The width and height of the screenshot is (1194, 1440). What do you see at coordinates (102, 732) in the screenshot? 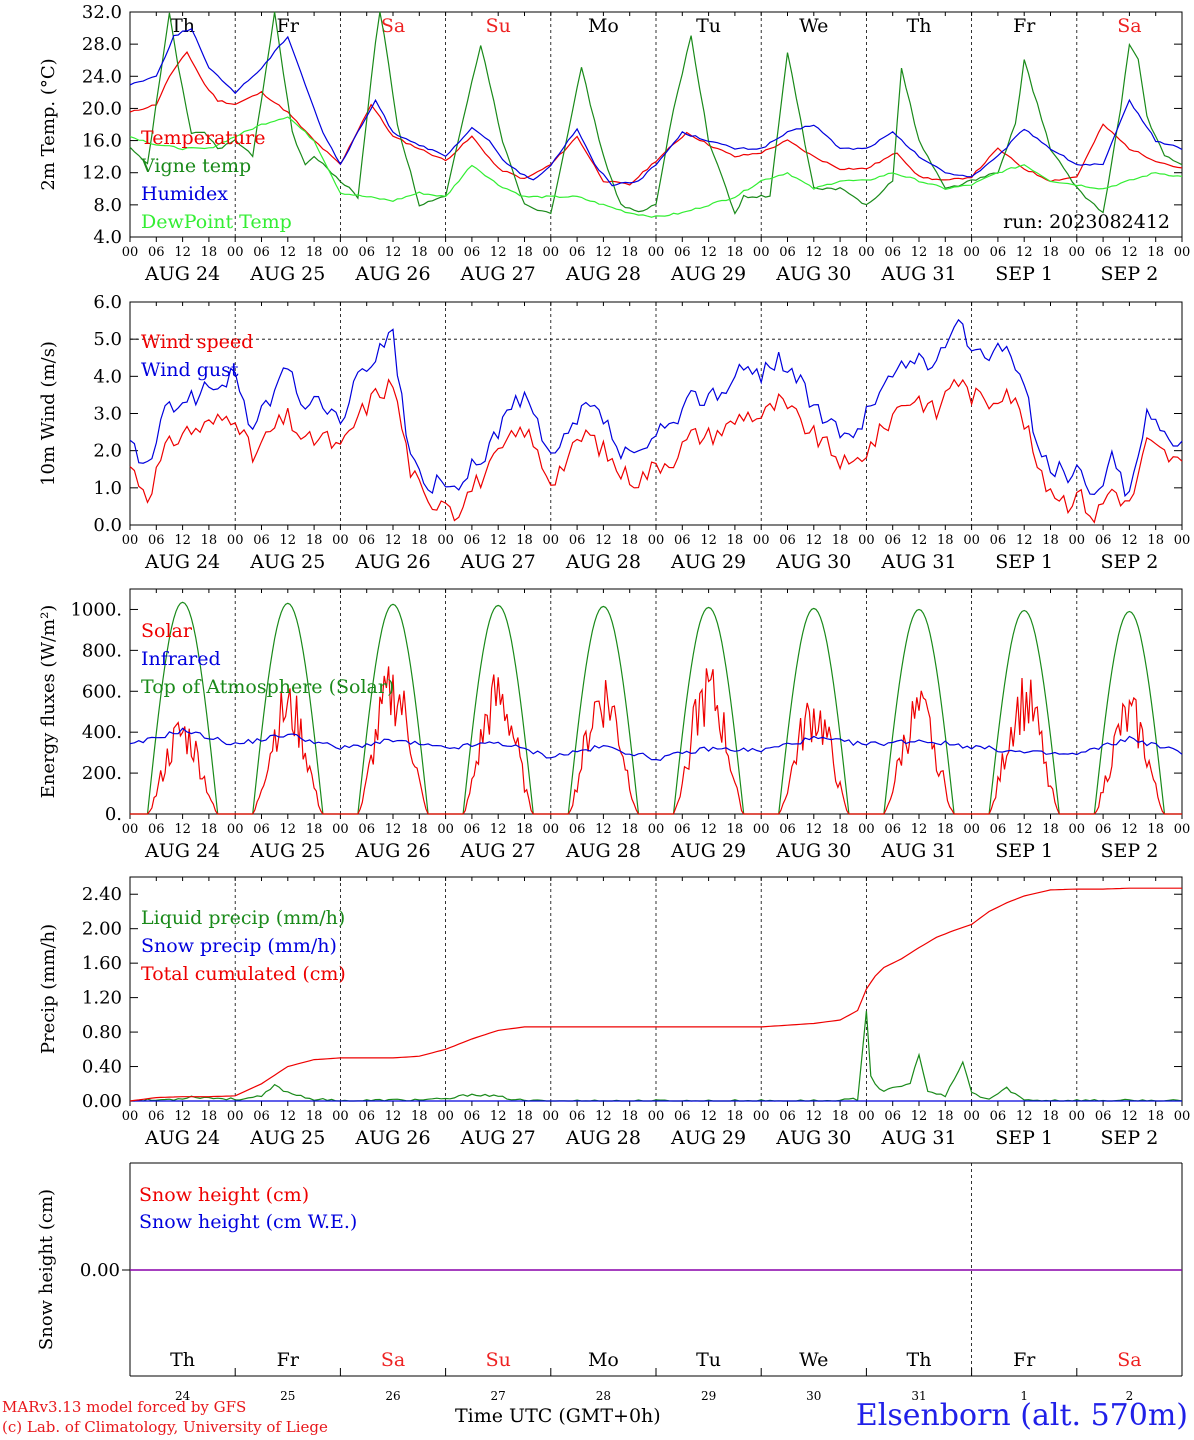
I see `y-tick-label: 400.` at bounding box center [102, 732].